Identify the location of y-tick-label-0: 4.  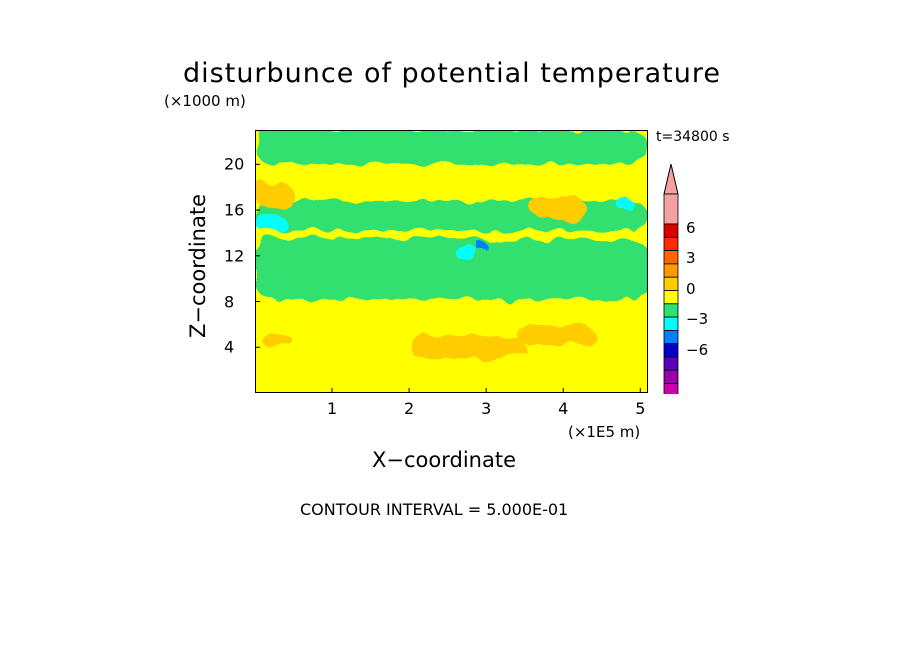
(229, 347).